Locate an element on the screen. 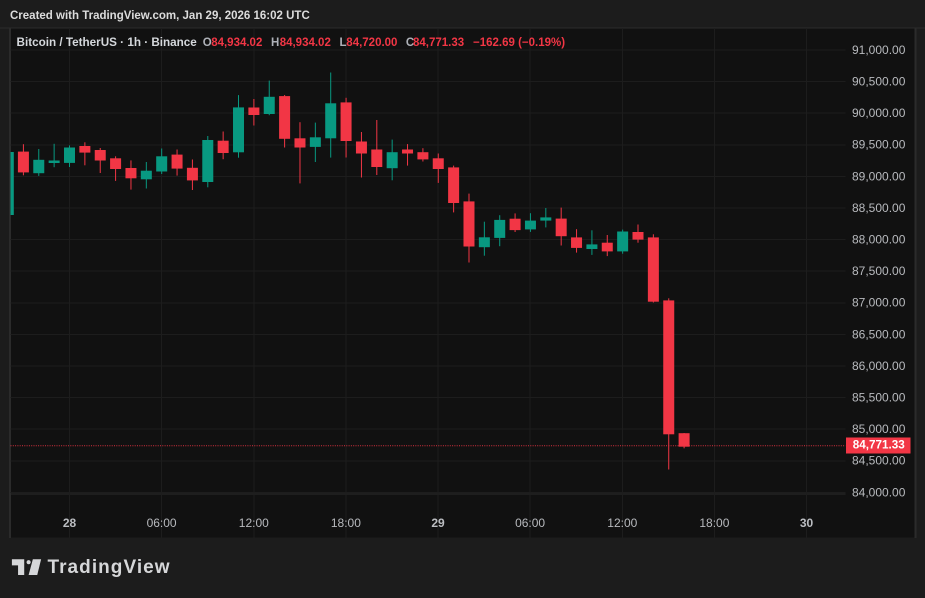 The height and width of the screenshot is (598, 925). svg-text: 28 is located at coordinates (70, 523).